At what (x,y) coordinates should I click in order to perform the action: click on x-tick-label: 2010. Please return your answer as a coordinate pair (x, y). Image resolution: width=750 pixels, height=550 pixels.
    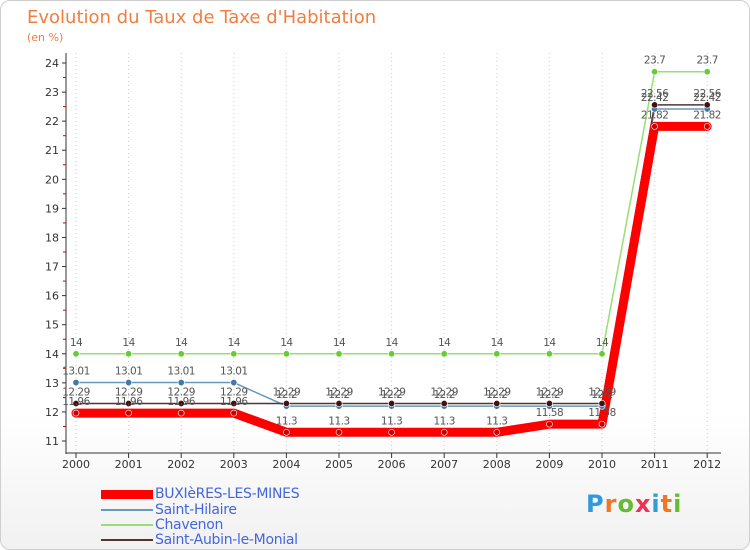
    Looking at the image, I should click on (602, 464).